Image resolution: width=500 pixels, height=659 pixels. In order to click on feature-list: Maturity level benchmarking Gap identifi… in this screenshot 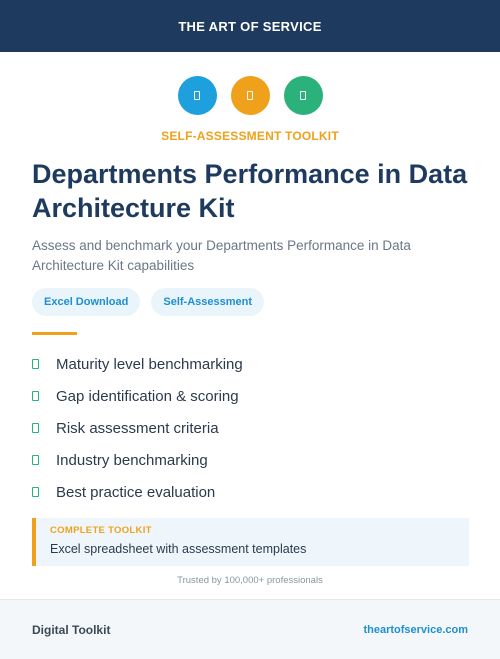, I will do `click(137, 428)`.